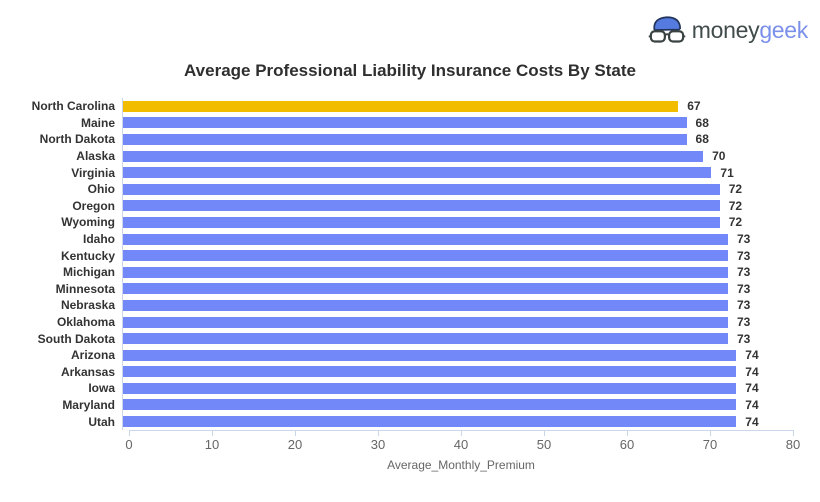 Image resolution: width=820 pixels, height=502 pixels. Describe the element at coordinates (793, 444) in the screenshot. I see `x-tick-label: 80` at that location.